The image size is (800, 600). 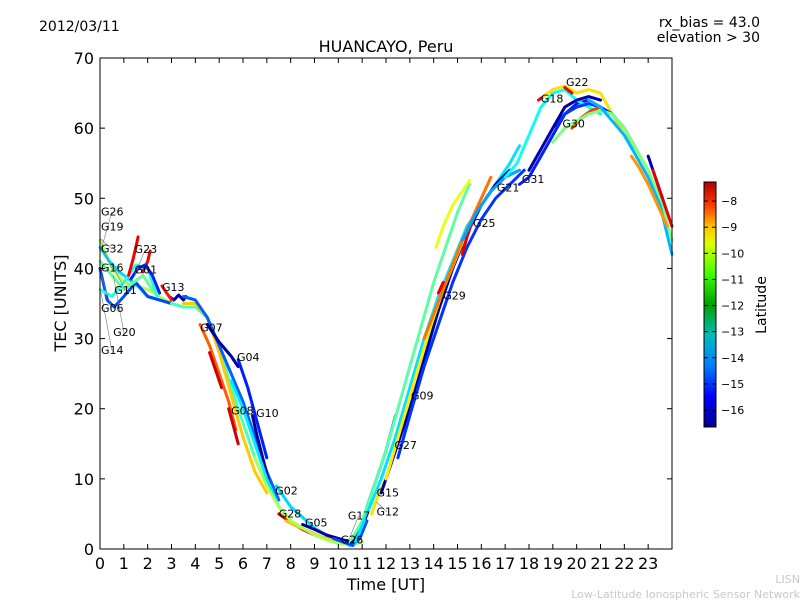 I want to click on satellite-label-g20: G20, so click(x=124, y=332).